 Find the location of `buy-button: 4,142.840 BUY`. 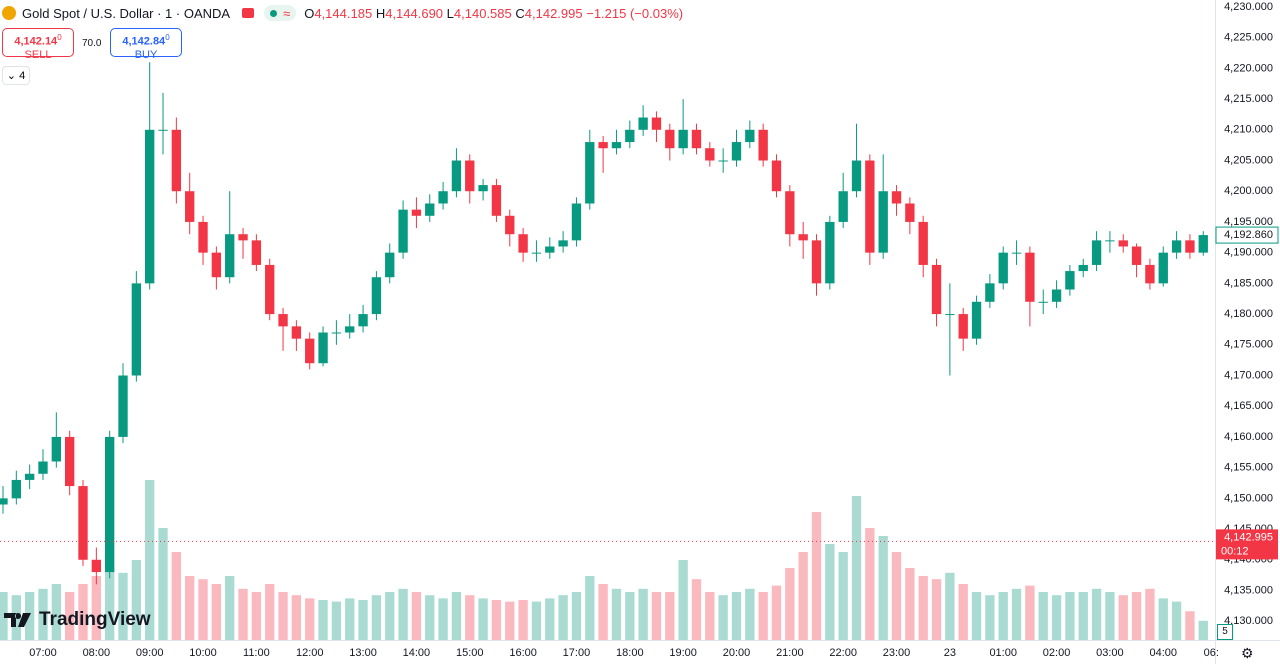

buy-button: 4,142.840 BUY is located at coordinates (146, 44).